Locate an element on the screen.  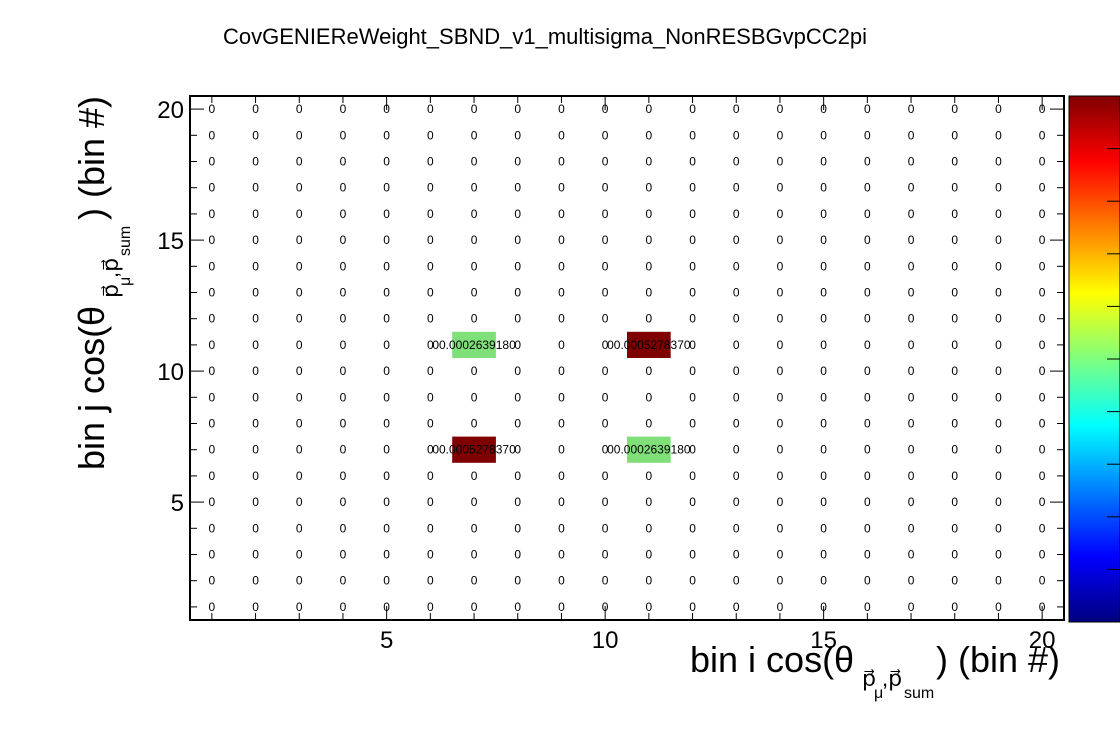
x-axis-subsub-sum: sum is located at coordinates (919, 693).